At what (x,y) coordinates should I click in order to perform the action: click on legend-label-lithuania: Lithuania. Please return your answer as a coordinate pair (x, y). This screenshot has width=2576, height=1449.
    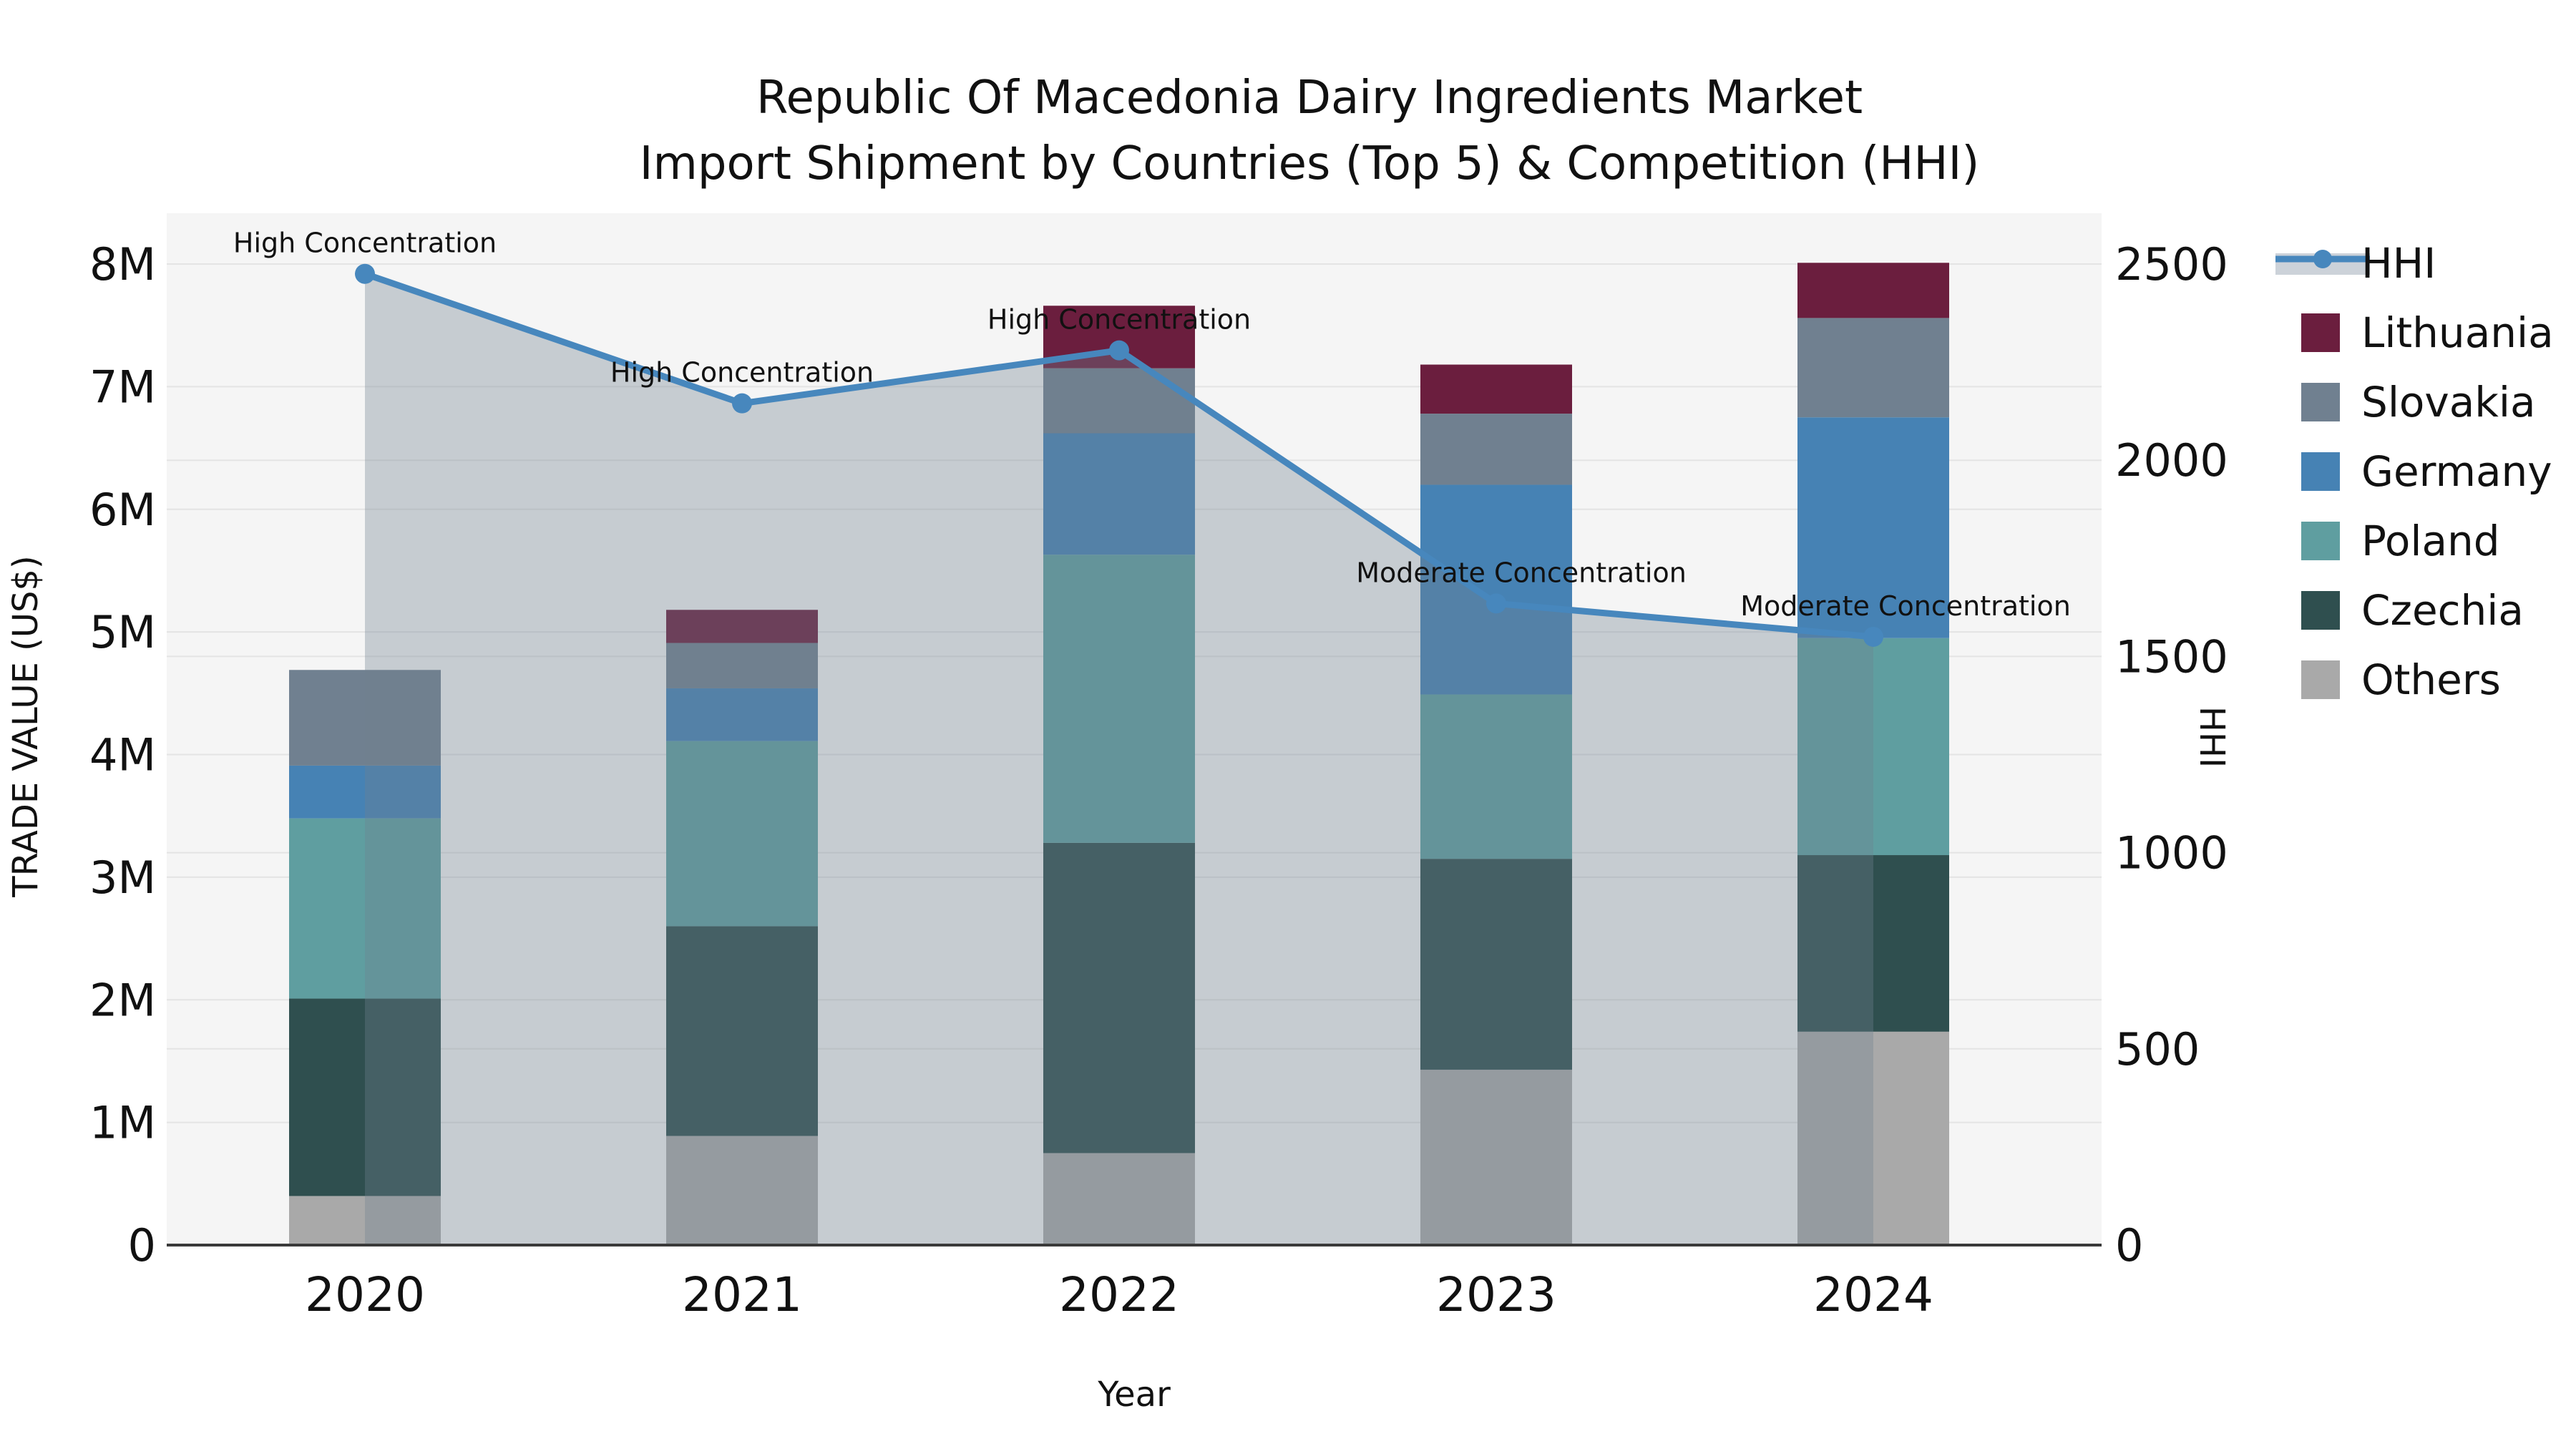
    Looking at the image, I should click on (2457, 332).